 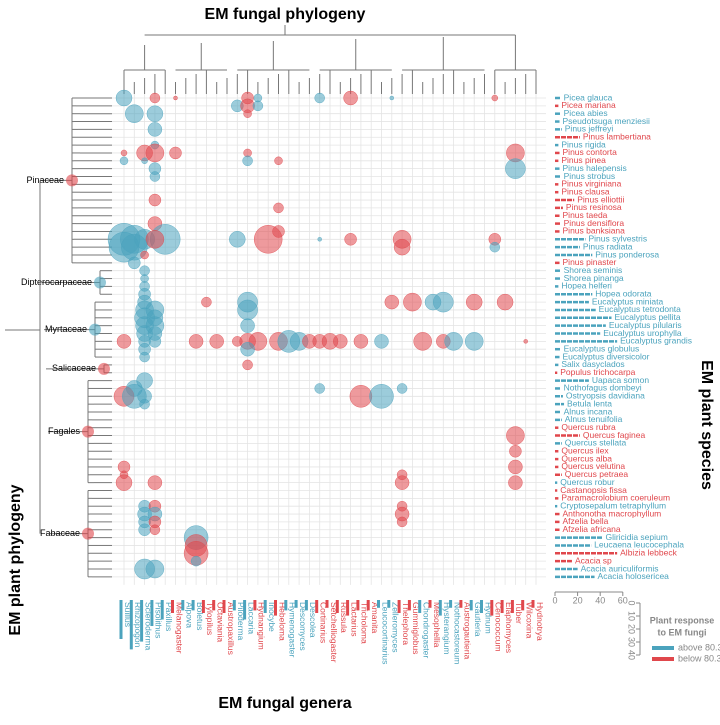 I want to click on fungus-name: Inocybe, so click(x=272, y=617).